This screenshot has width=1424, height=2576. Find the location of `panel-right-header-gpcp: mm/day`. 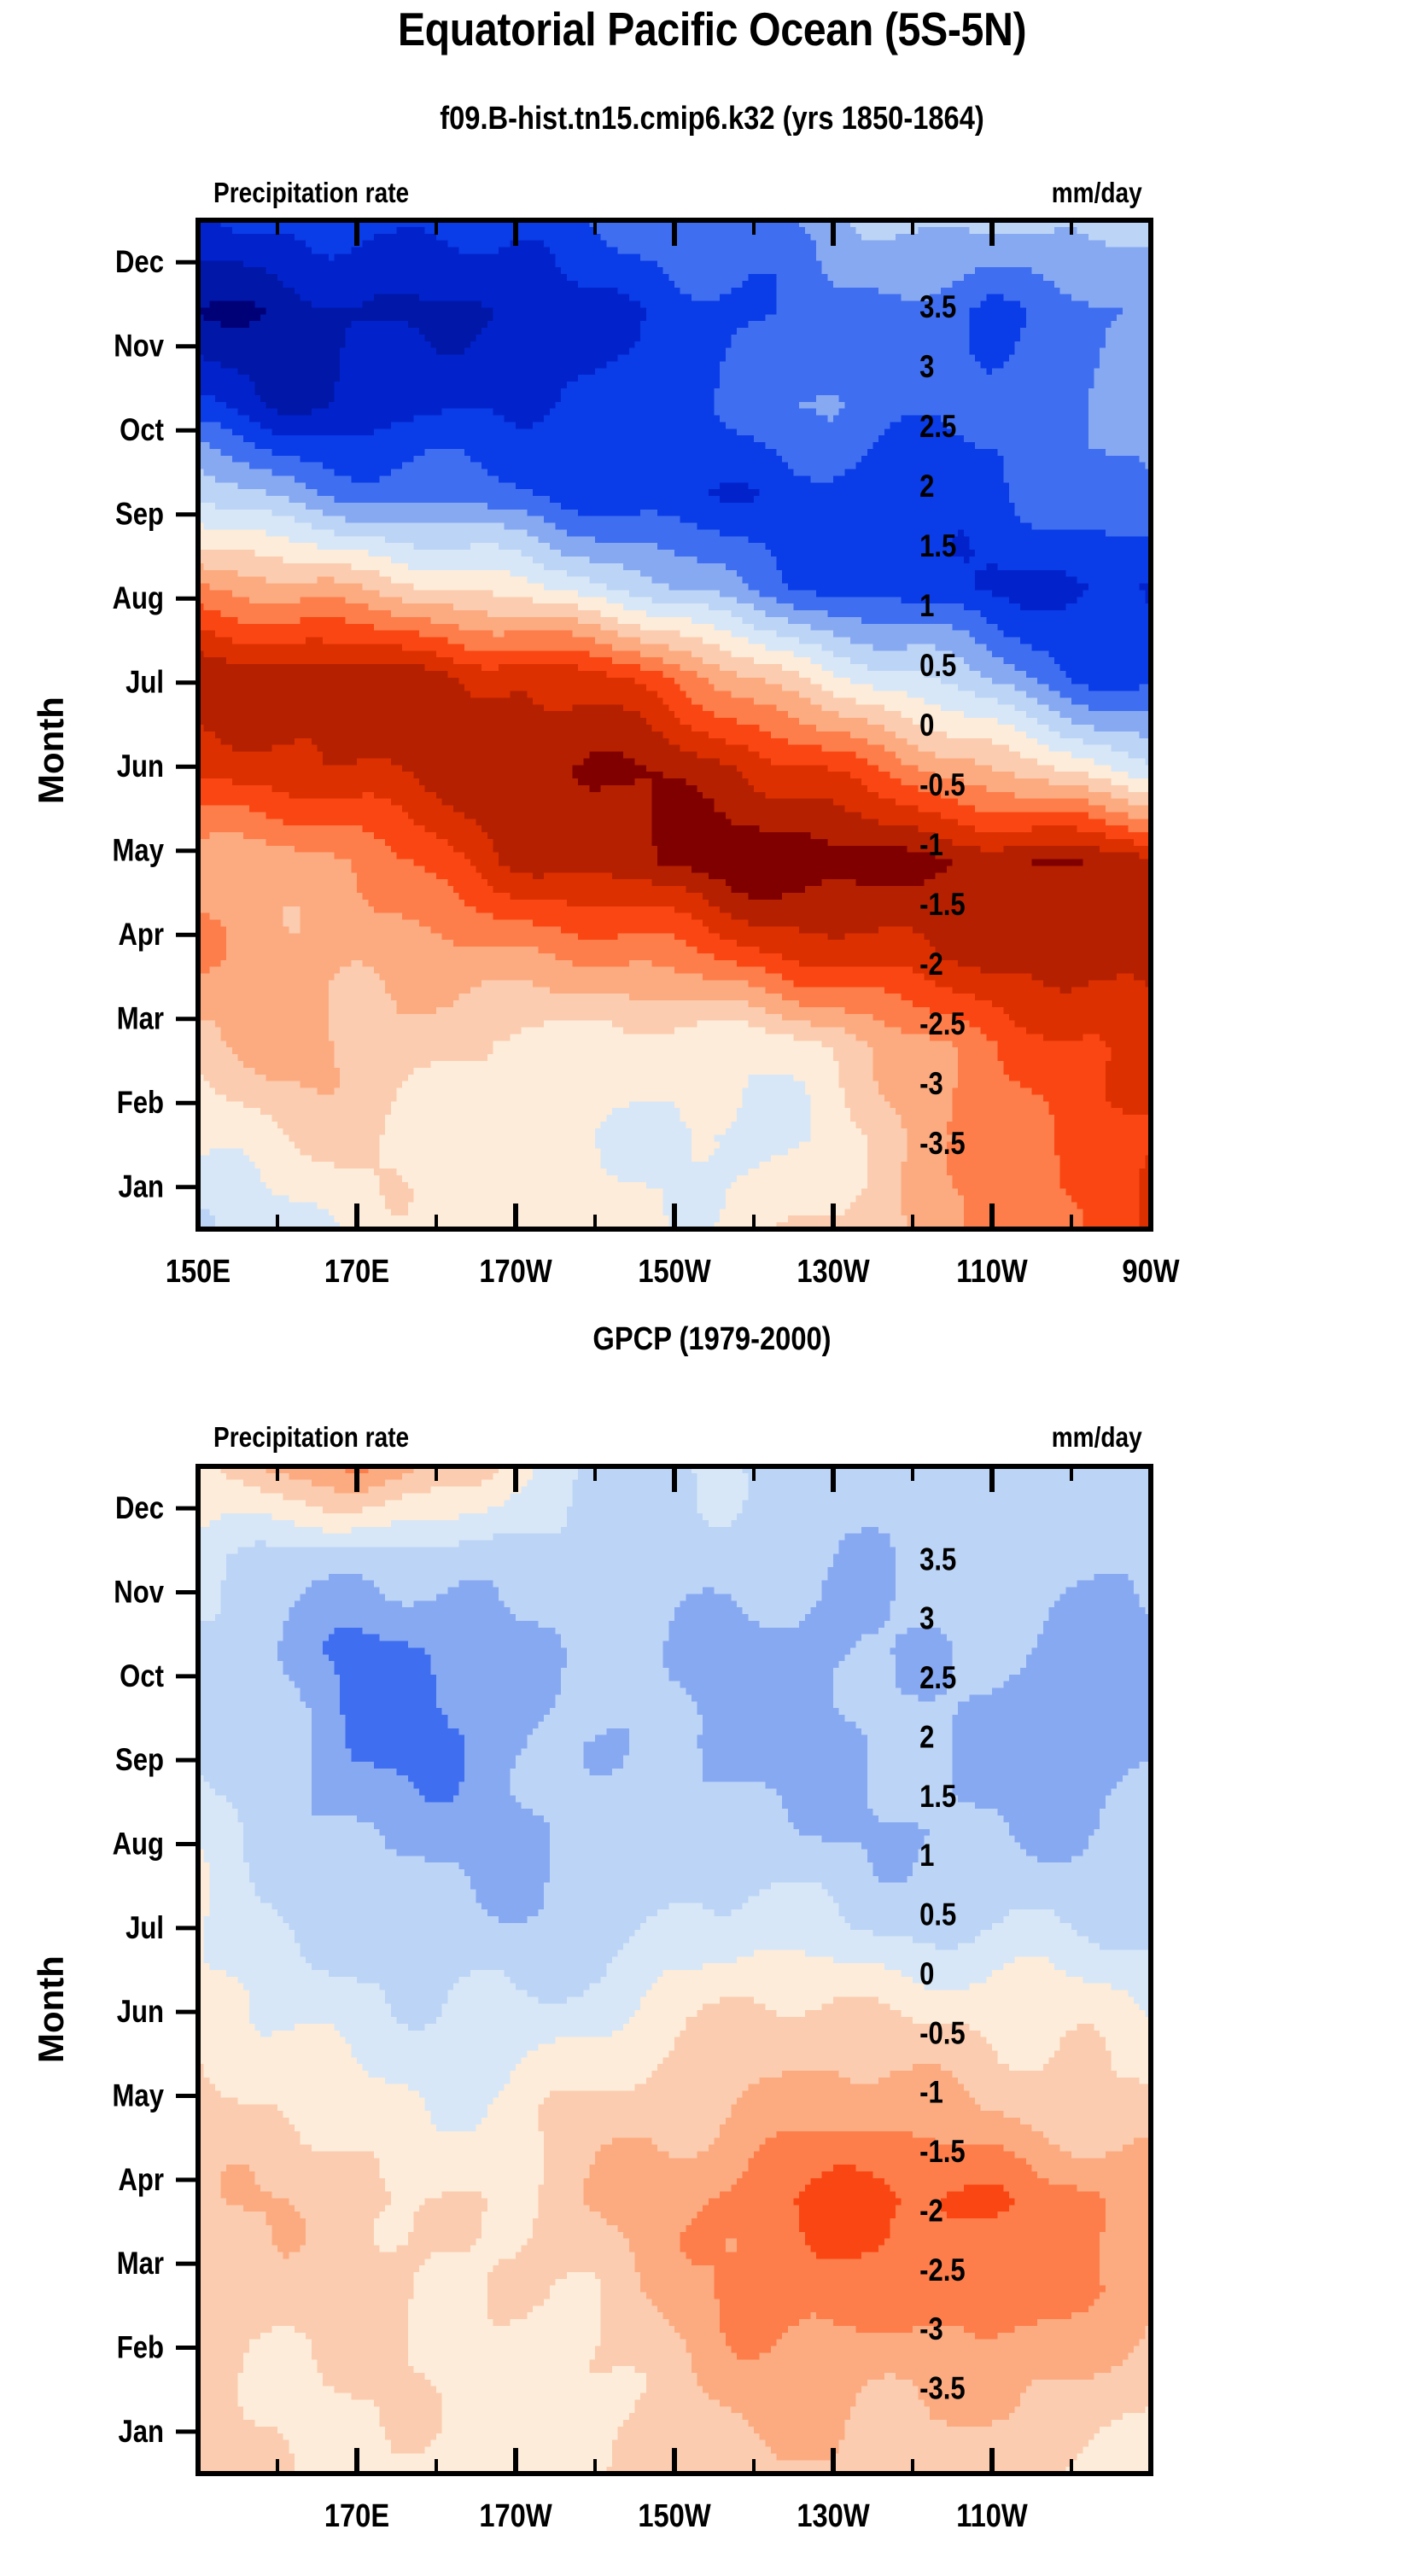

panel-right-header-gpcp: mm/day is located at coordinates (1096, 1437).